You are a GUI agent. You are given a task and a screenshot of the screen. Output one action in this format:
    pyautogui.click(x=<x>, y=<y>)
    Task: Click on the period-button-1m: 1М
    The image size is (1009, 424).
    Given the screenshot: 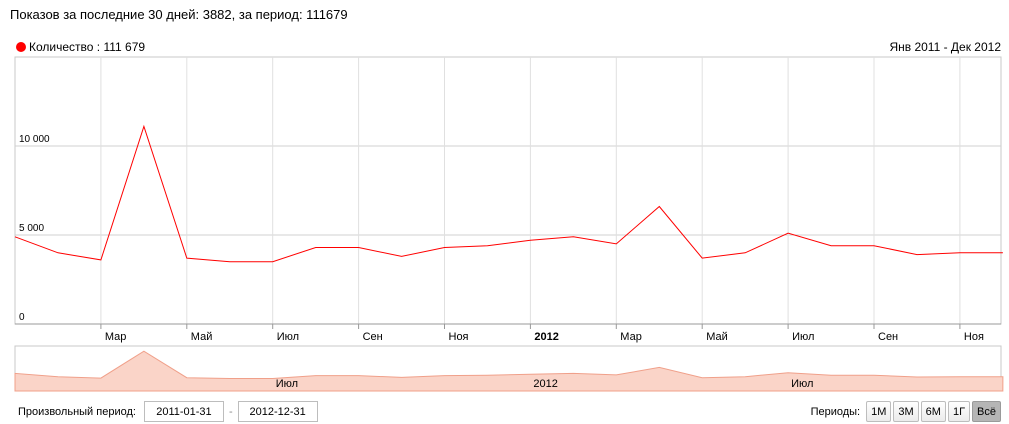 What is the action you would take?
    pyautogui.click(x=879, y=411)
    